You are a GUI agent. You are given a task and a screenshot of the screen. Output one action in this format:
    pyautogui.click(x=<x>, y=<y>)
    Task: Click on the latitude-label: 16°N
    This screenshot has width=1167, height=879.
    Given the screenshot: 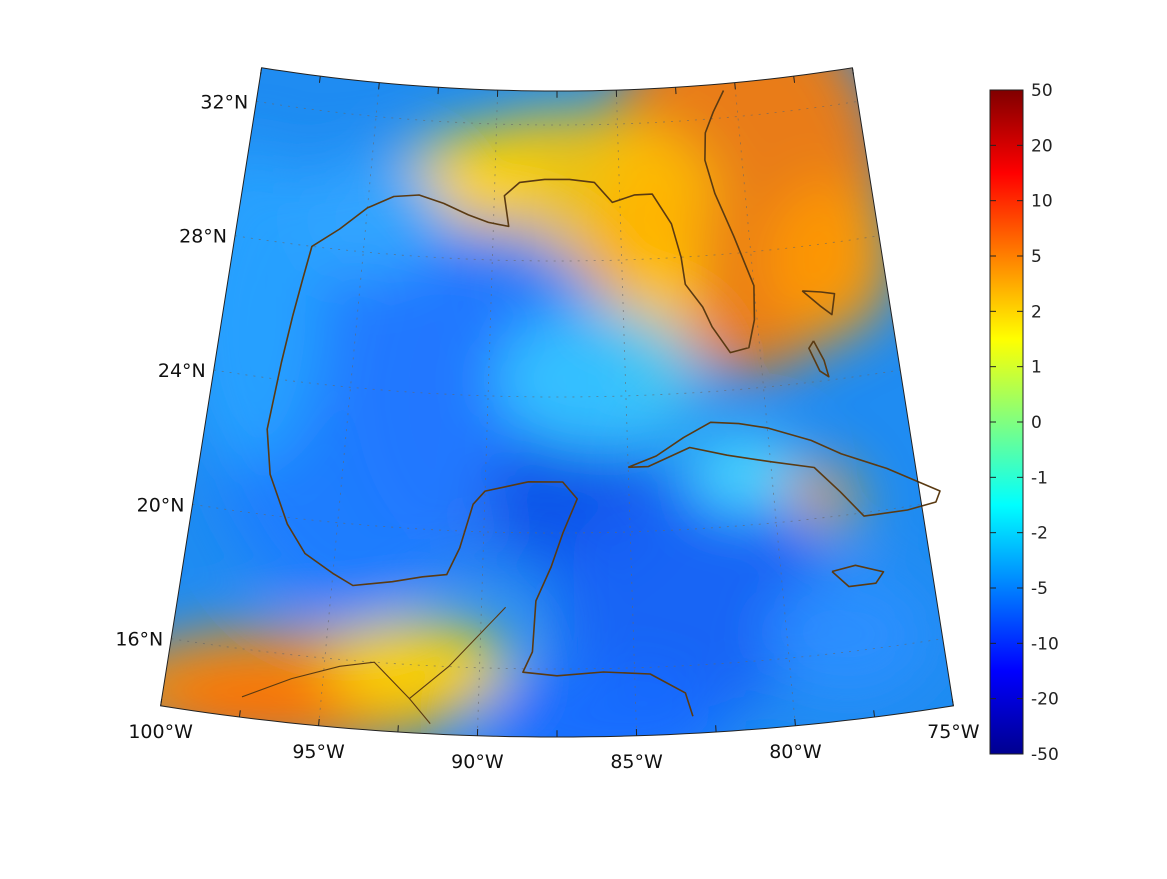 What is the action you would take?
    pyautogui.click(x=139, y=640)
    